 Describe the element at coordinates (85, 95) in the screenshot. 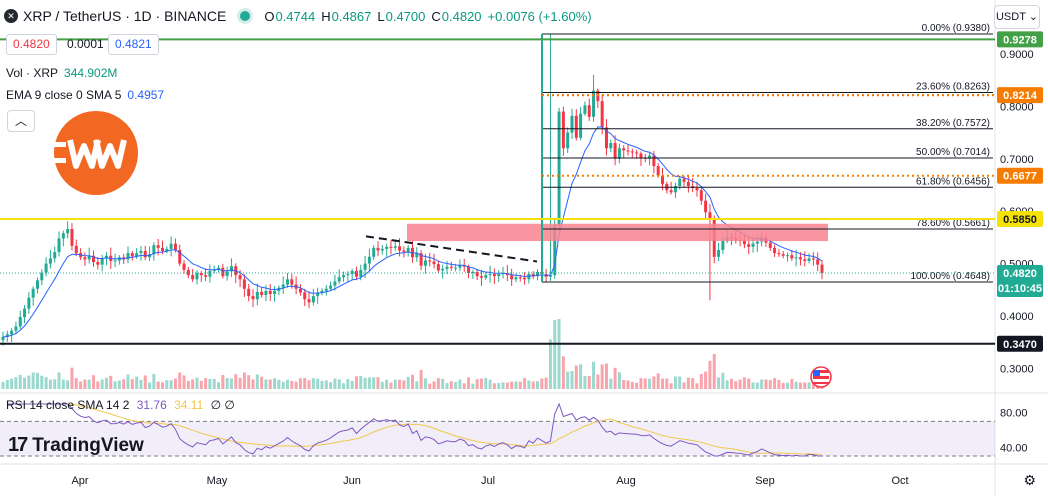

I see `ema-legend: EMA 9 close 0 SMA 5 0.4957` at that location.